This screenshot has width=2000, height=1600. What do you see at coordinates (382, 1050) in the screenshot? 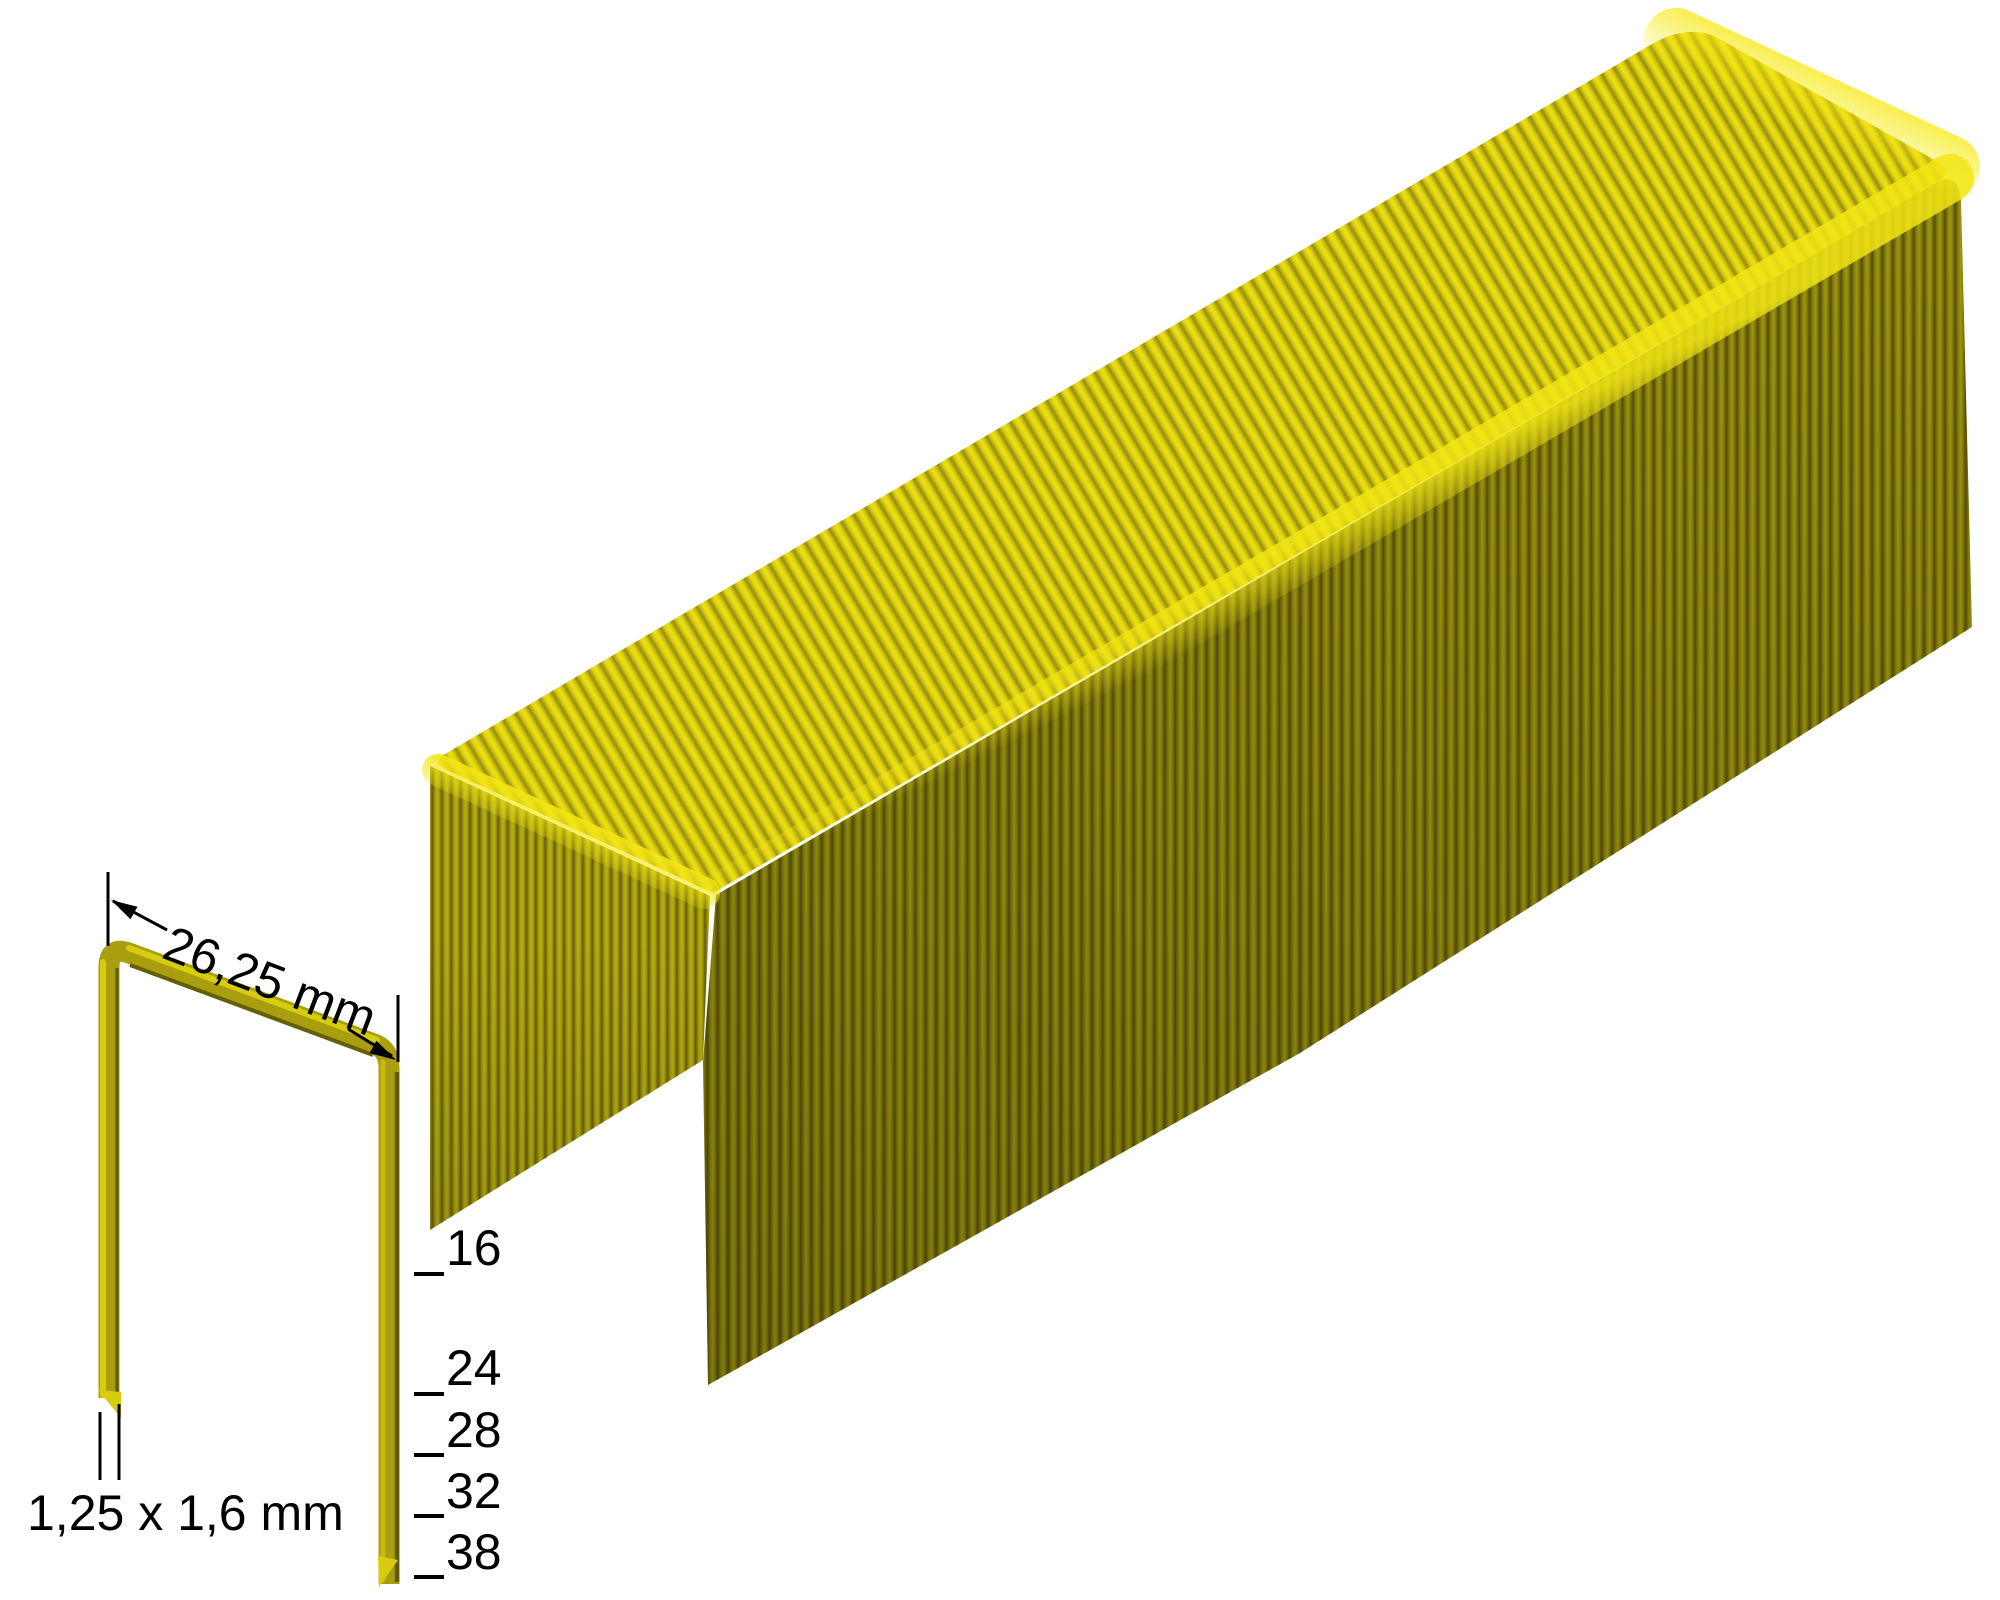
I see `dimension-arrow-right` at bounding box center [382, 1050].